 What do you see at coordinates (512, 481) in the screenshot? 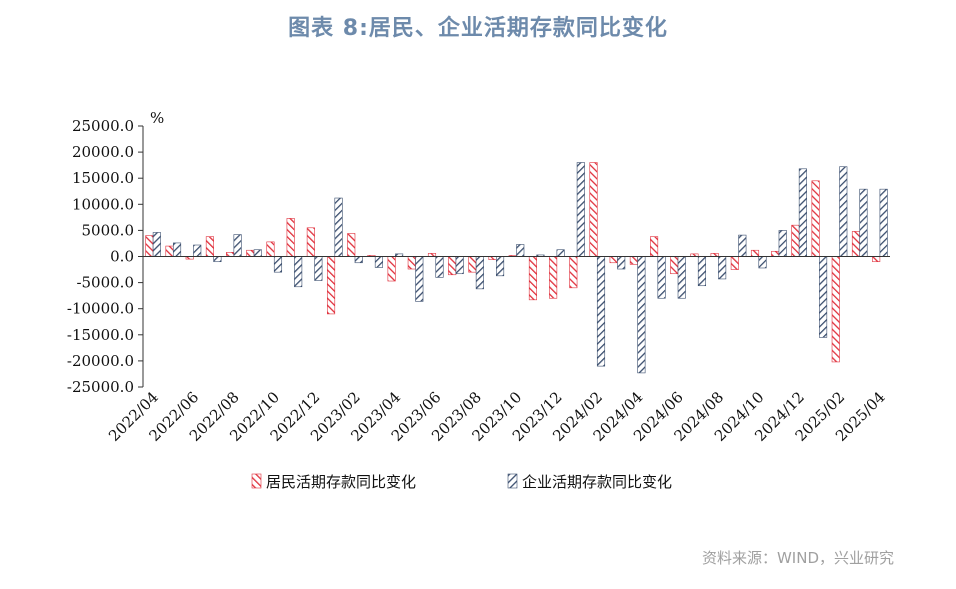
I see `legend-swatch-enterprise` at bounding box center [512, 481].